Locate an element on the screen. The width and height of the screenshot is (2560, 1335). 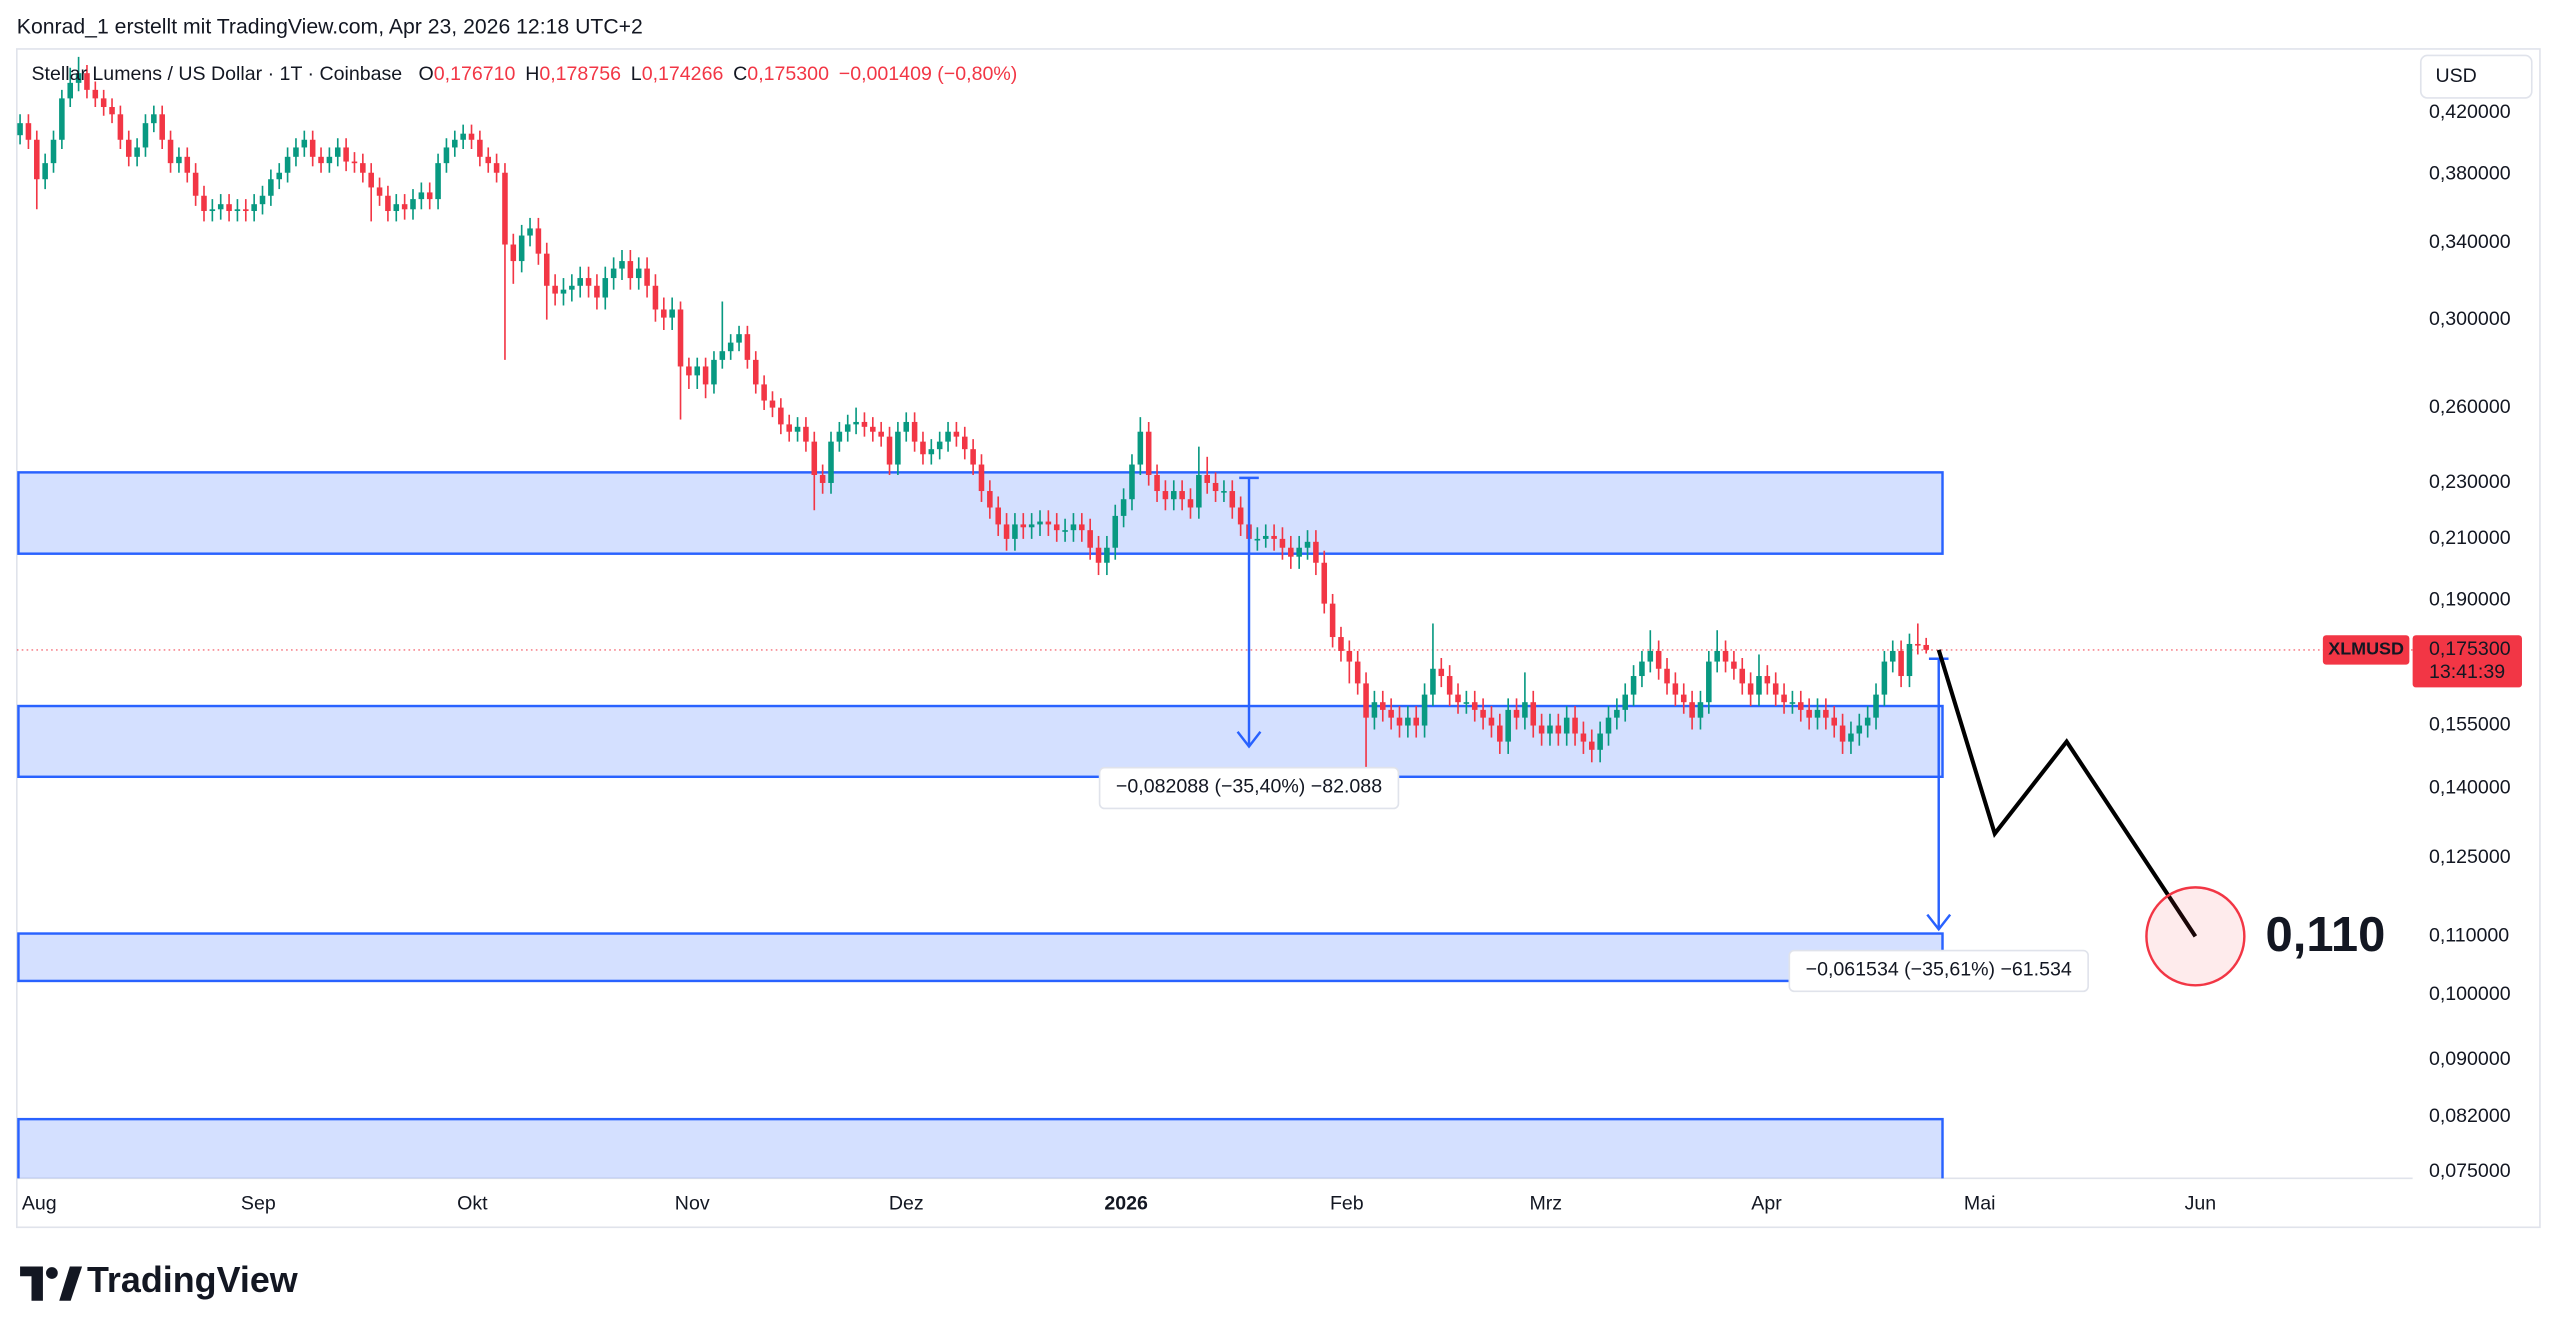
currency: USD is located at coordinates (2455, 76).